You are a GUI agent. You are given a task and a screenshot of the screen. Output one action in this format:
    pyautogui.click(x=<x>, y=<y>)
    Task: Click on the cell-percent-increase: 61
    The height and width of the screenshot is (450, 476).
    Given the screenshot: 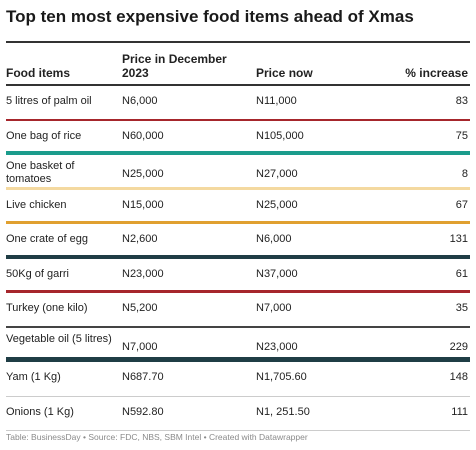 What is the action you would take?
    pyautogui.click(x=461, y=273)
    